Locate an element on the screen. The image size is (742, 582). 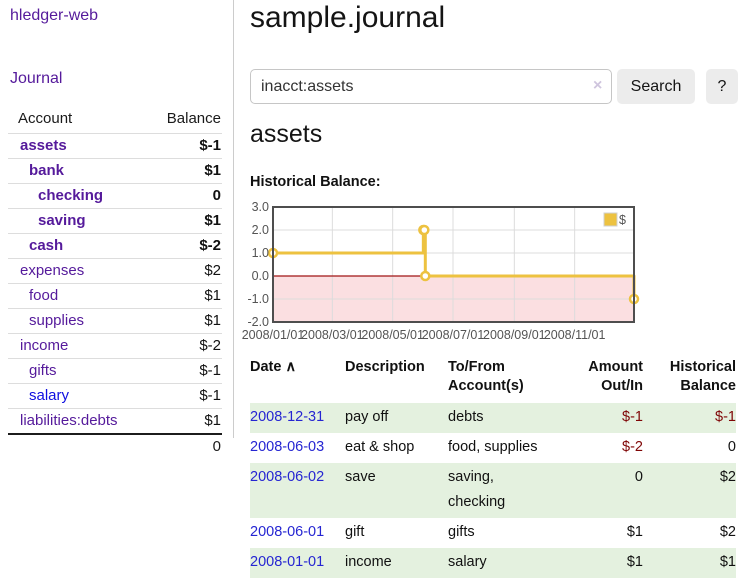
account-balance: $-2 is located at coordinates (182, 246).